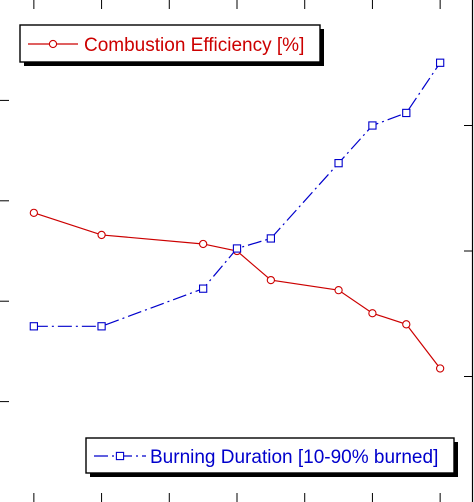 The width and height of the screenshot is (474, 502). What do you see at coordinates (120, 456) in the screenshot?
I see `legend-square-marker` at bounding box center [120, 456].